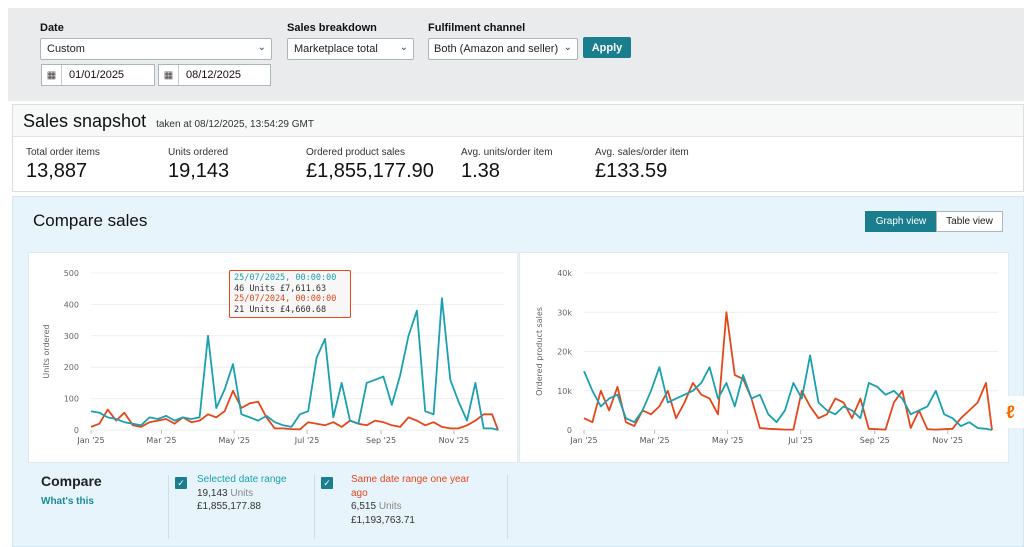 This screenshot has height=547, width=1024. What do you see at coordinates (212, 493) in the screenshot?
I see `selected-units: 19,143` at bounding box center [212, 493].